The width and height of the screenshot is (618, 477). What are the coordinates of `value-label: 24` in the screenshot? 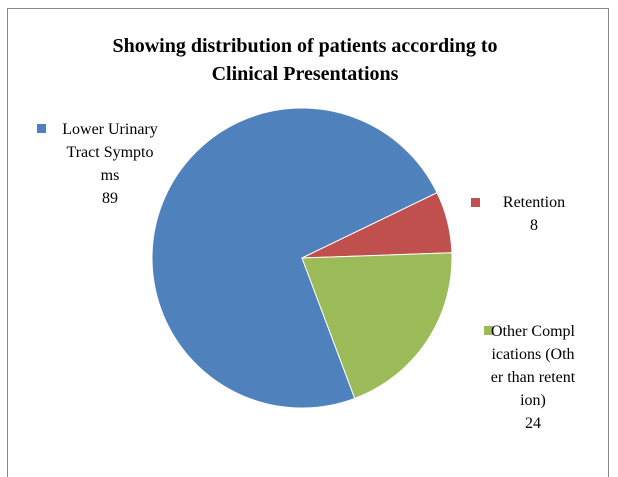 It's located at (533, 423).